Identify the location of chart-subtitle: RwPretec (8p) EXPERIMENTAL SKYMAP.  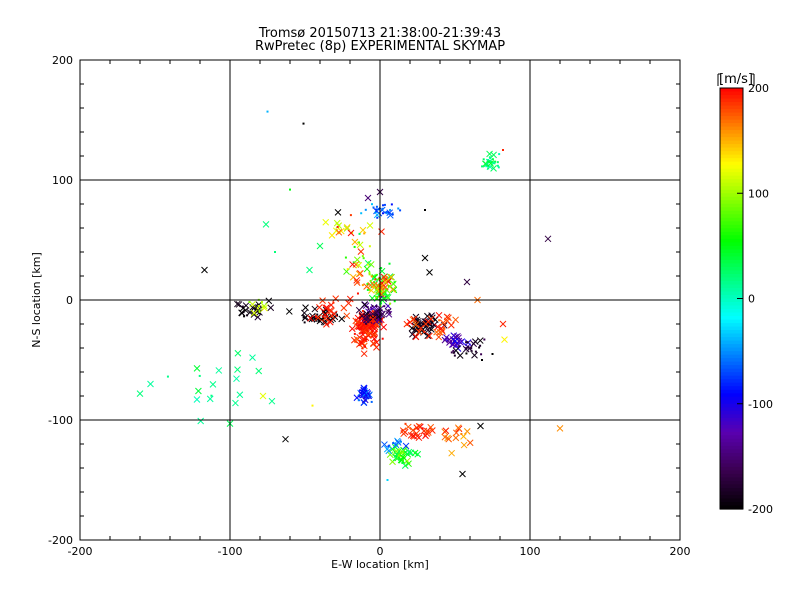
(380, 46).